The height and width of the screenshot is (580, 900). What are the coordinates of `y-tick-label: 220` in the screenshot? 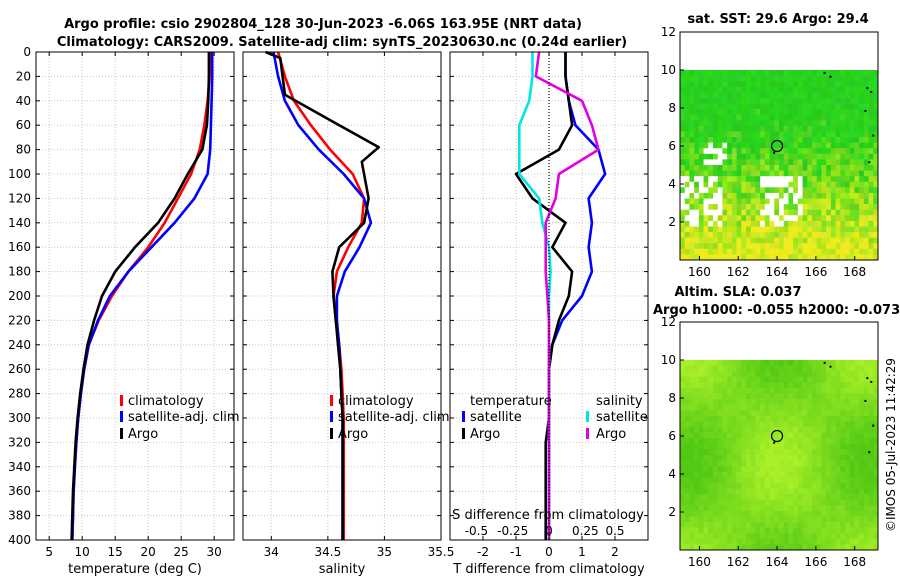 It's located at (19, 320).